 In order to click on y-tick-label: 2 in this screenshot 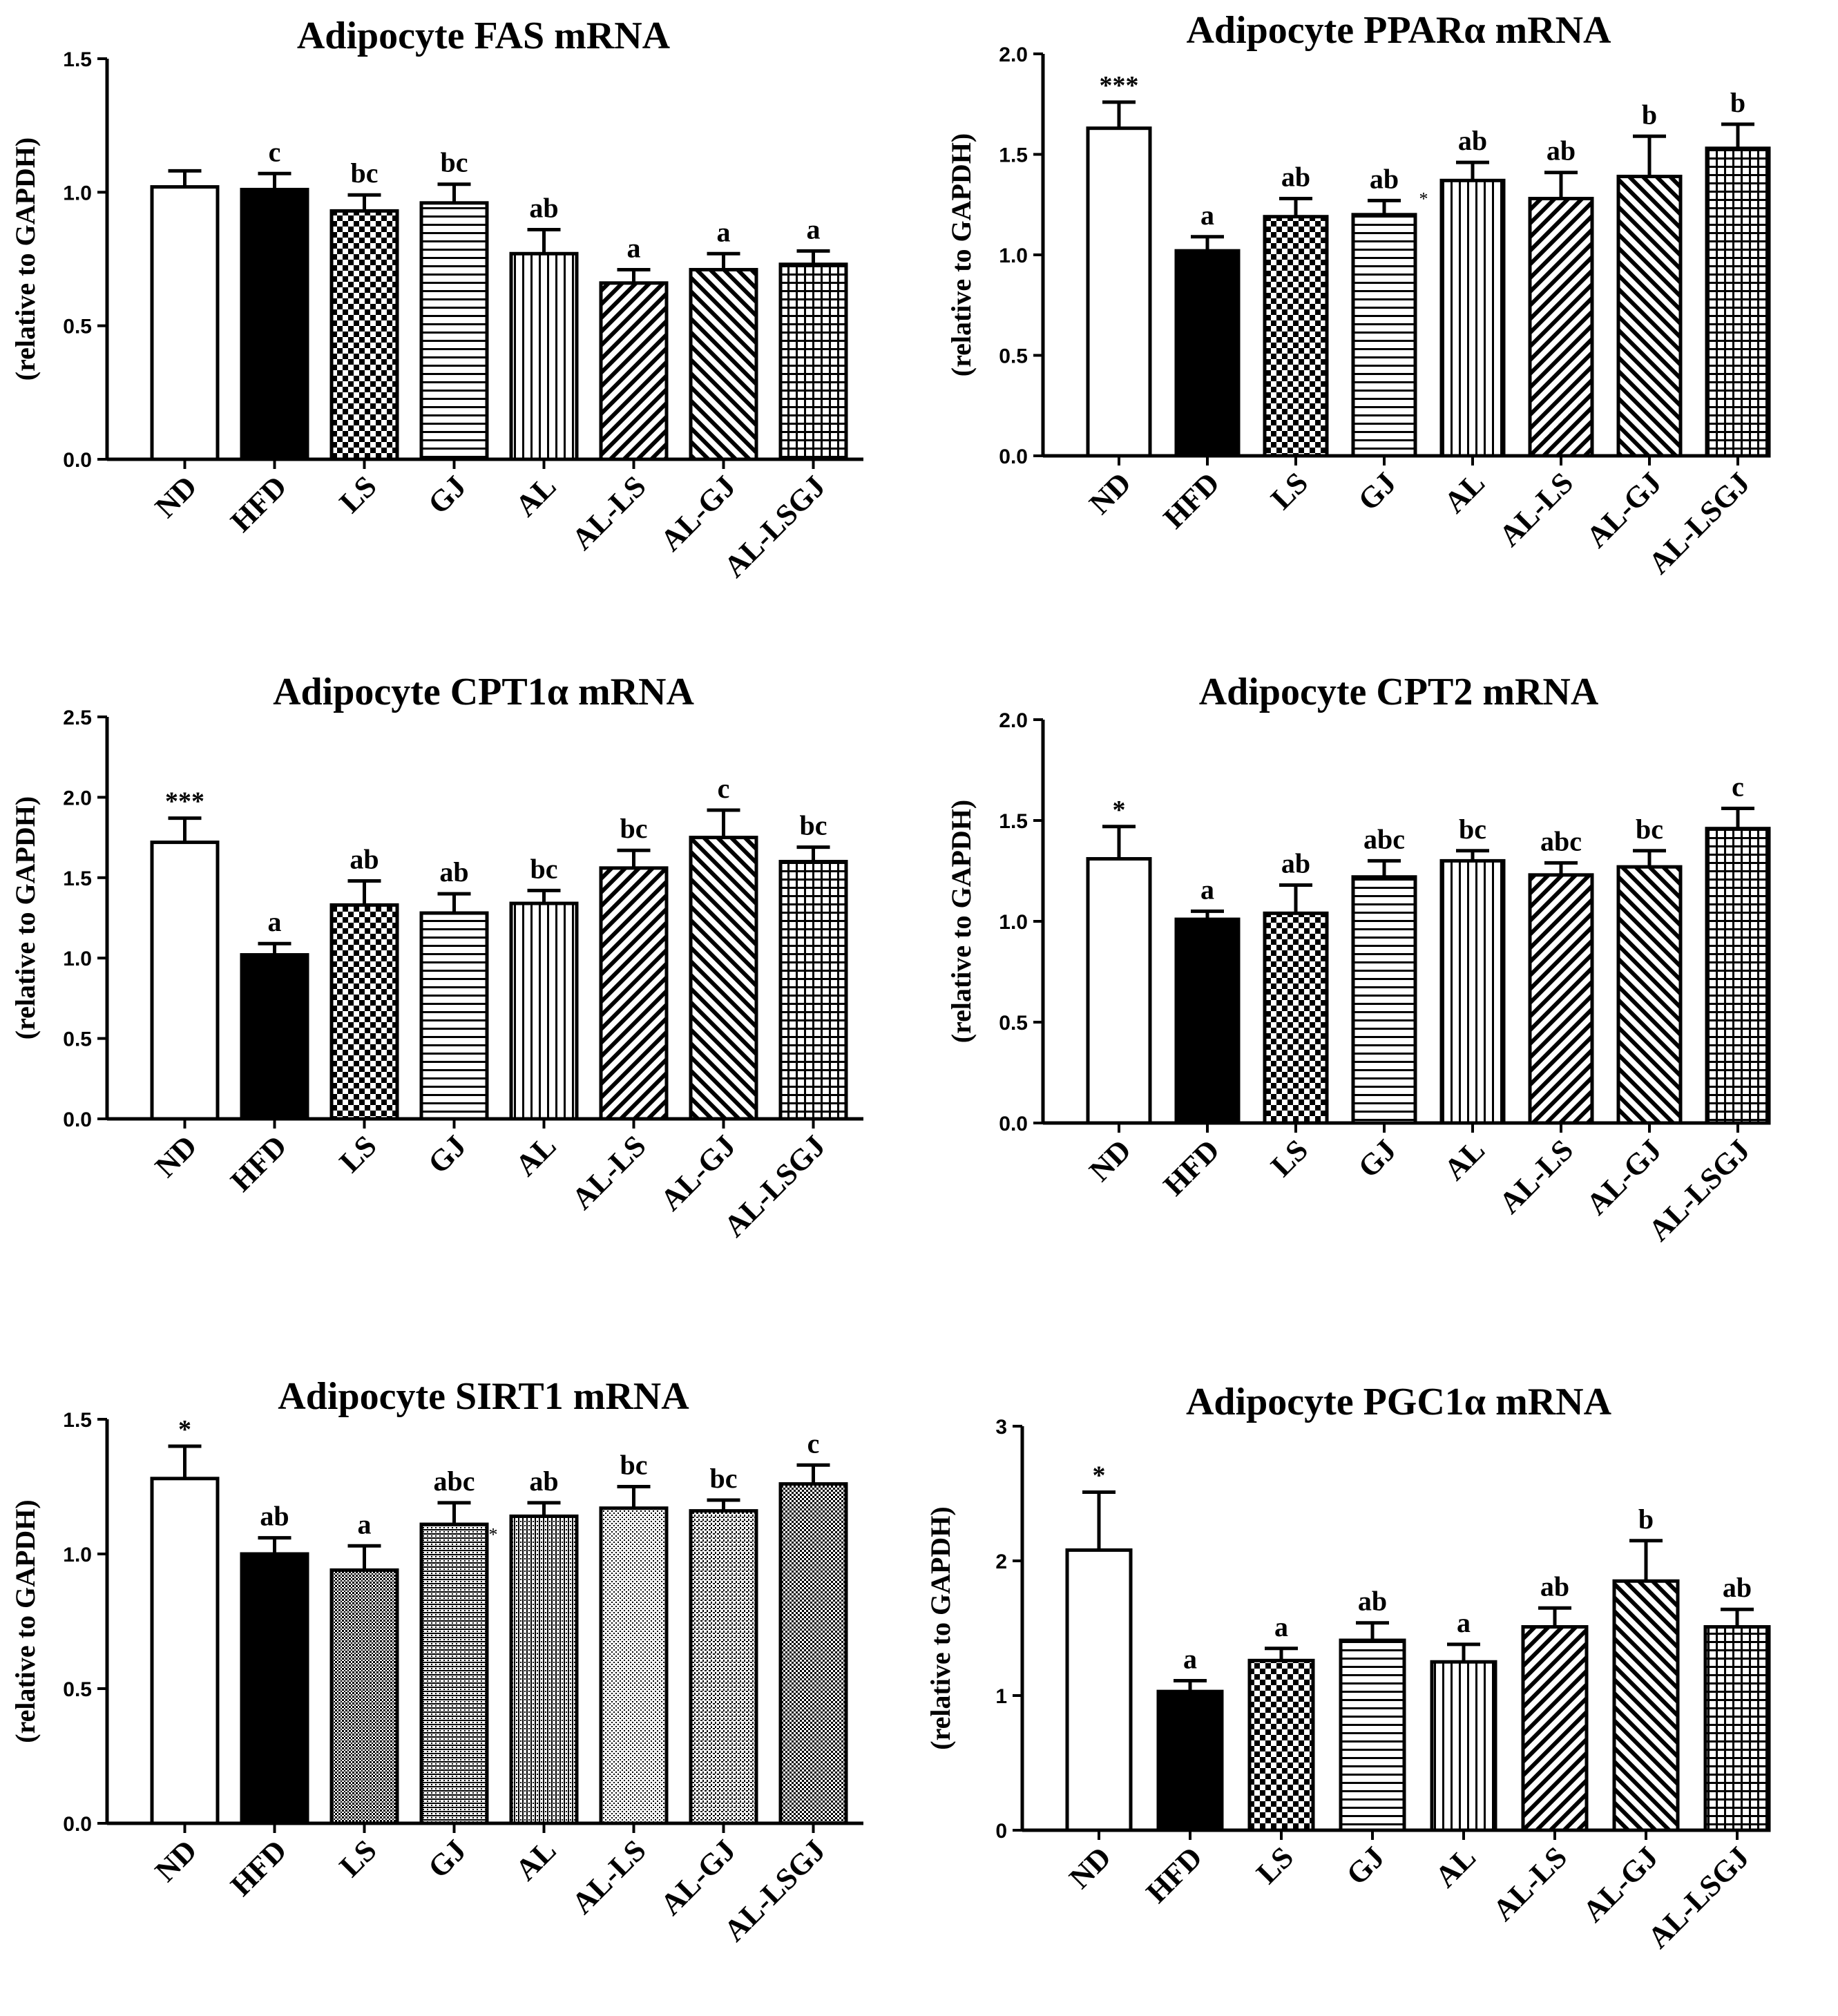, I will do `click(1001, 1562)`.